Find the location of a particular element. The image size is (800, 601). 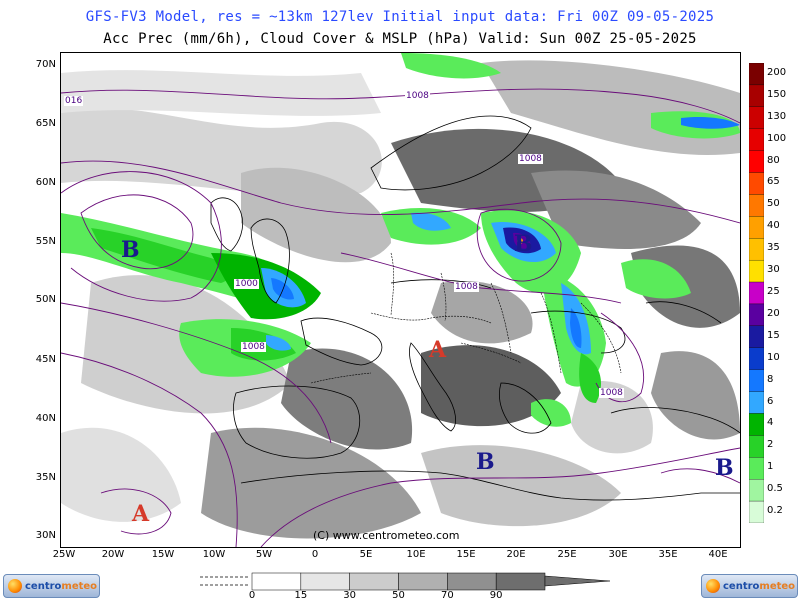

lon-label-30e: 30E is located at coordinates (618, 554).